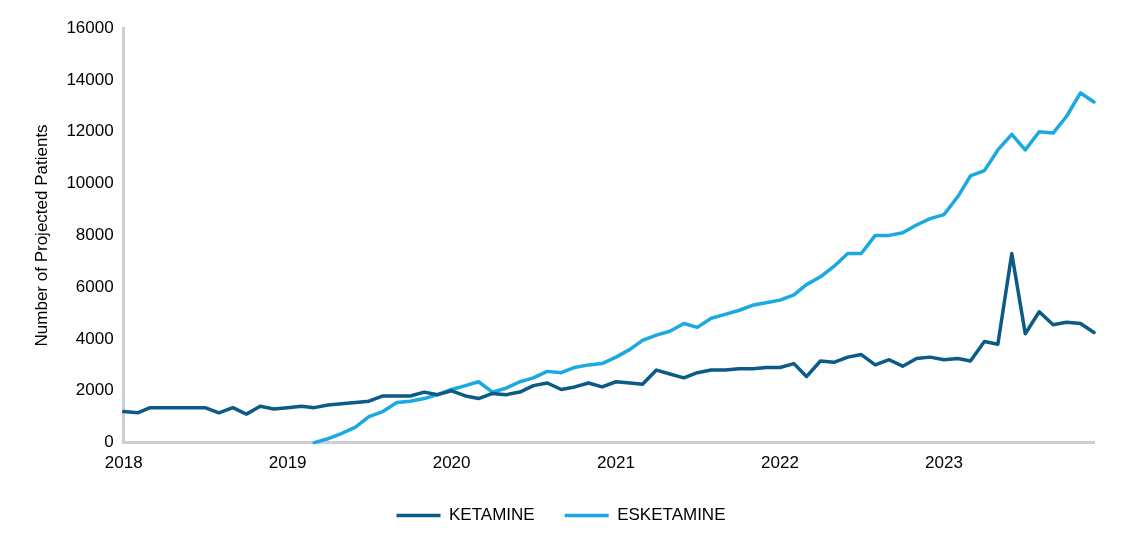  Describe the element at coordinates (451, 463) in the screenshot. I see `x-tick-label: 2020` at that location.